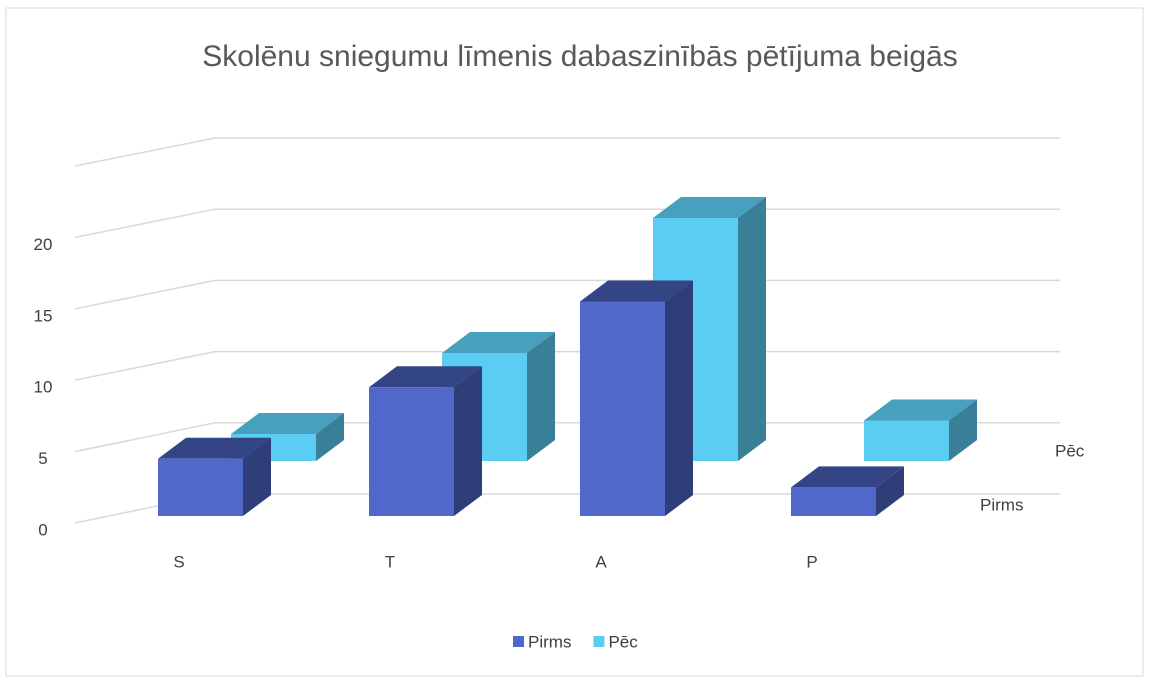  Describe the element at coordinates (178, 561) in the screenshot. I see `x-tick-label: S` at that location.